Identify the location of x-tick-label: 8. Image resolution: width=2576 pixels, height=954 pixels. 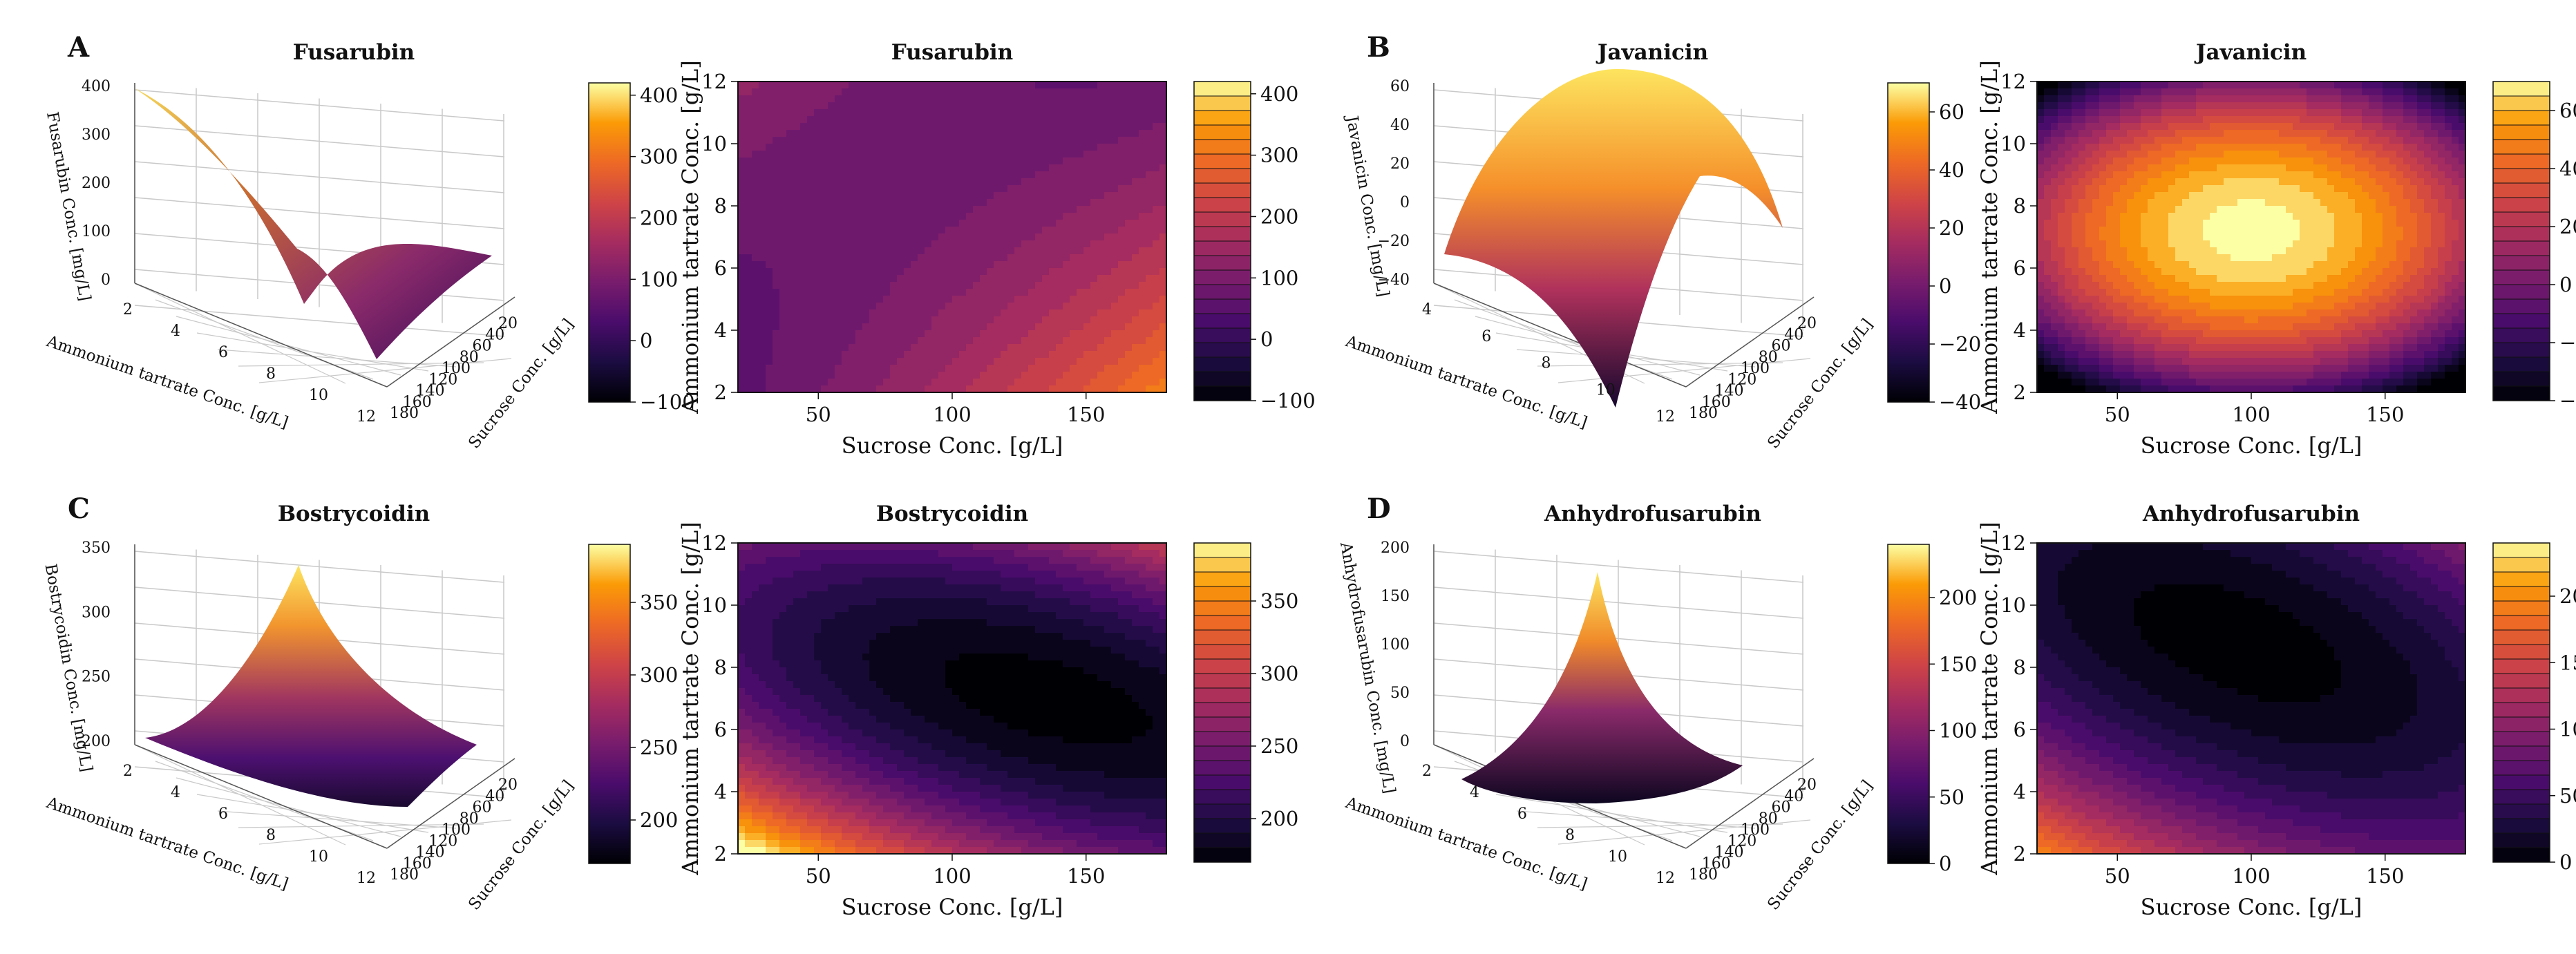
(271, 374).